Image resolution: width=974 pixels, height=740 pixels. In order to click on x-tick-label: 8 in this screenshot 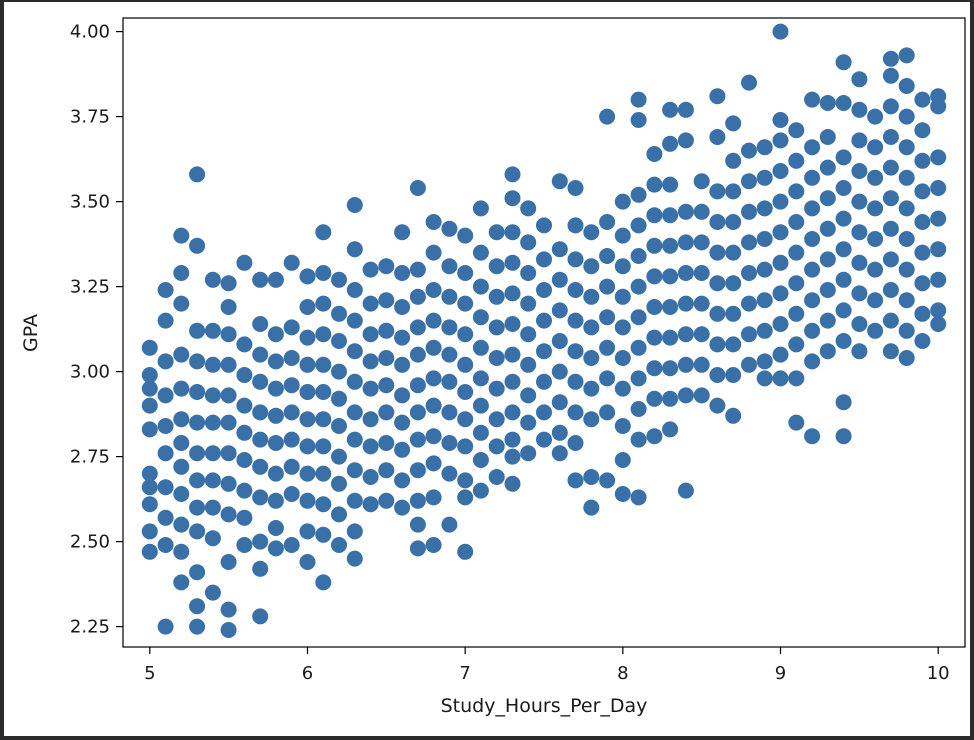, I will do `click(622, 673)`.